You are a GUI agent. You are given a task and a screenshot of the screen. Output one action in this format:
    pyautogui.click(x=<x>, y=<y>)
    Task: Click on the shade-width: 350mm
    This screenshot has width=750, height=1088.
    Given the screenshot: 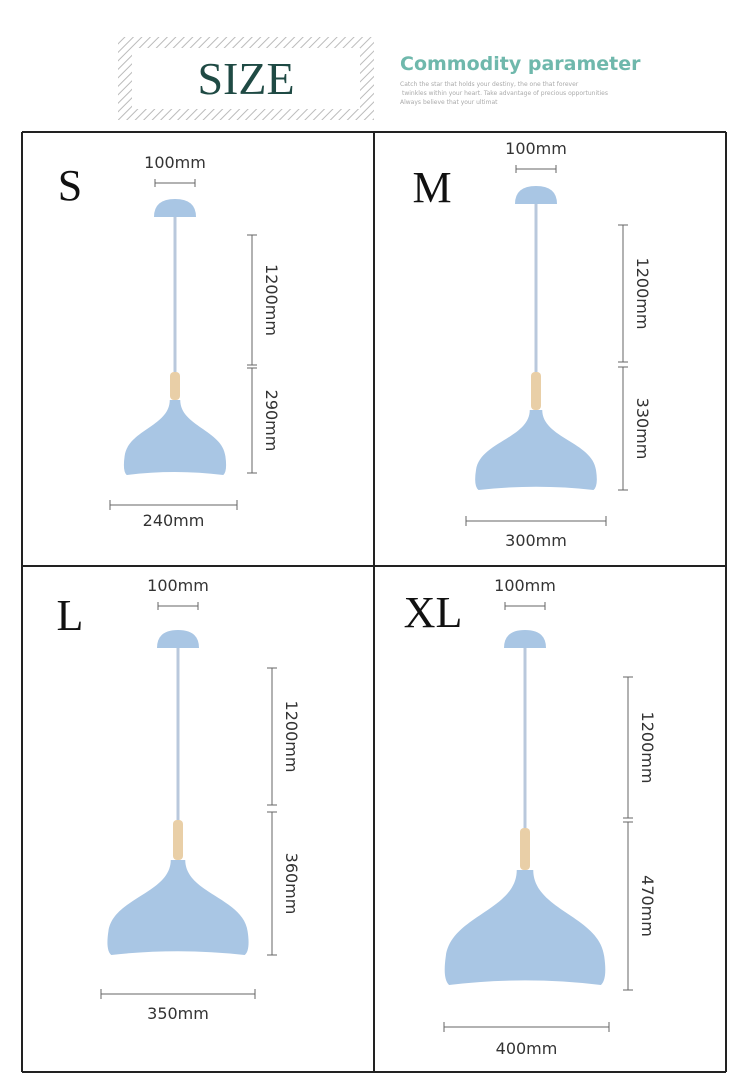 What is the action you would take?
    pyautogui.click(x=178, y=1013)
    